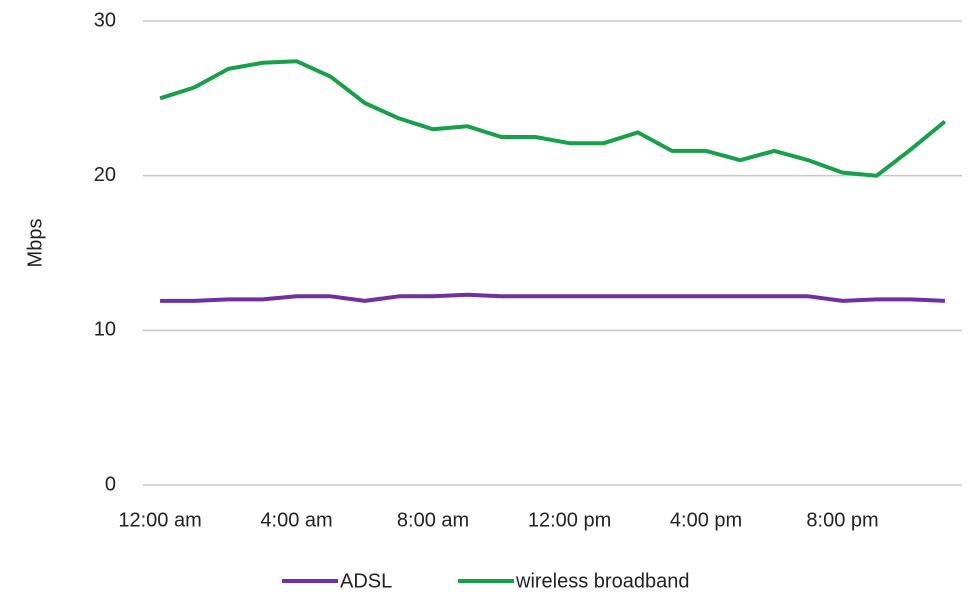 The height and width of the screenshot is (601, 968). What do you see at coordinates (110, 484) in the screenshot?
I see `y-tick-label: 0` at bounding box center [110, 484].